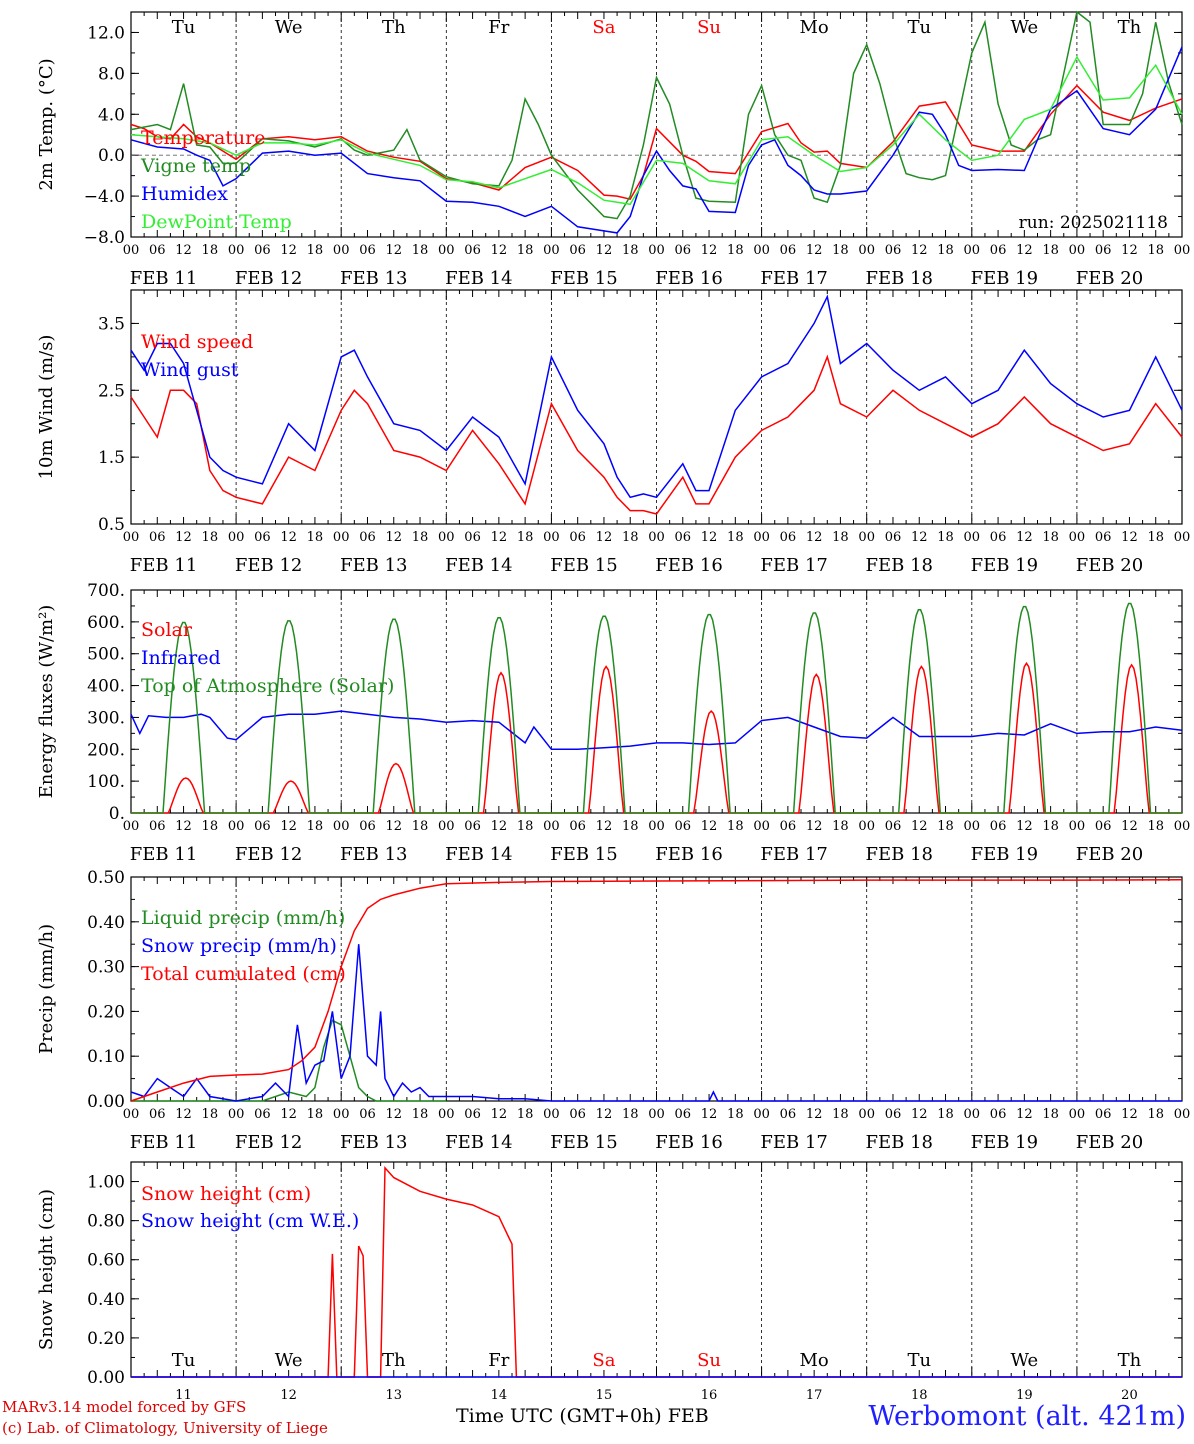  What do you see at coordinates (46, 1269) in the screenshot?
I see `snow-ylabel: Snow height (cm)` at bounding box center [46, 1269].